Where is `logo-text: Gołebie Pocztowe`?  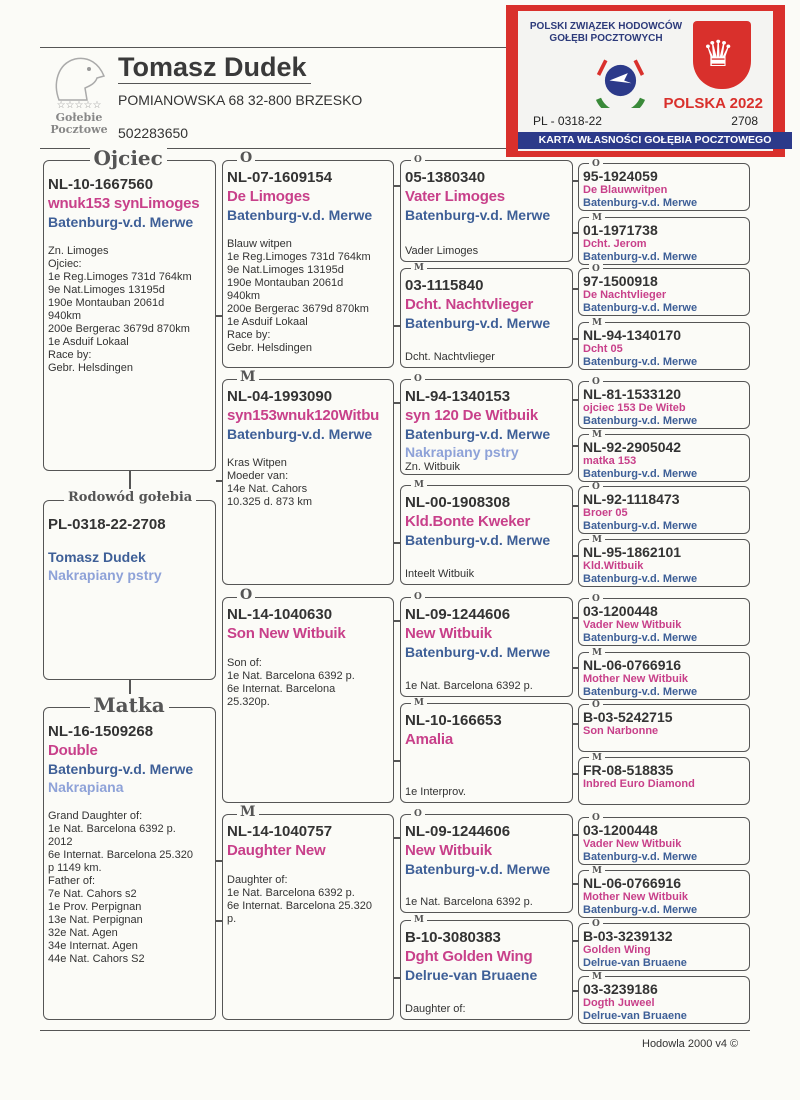 logo-text: Gołebie Pocztowe is located at coordinates (79, 123).